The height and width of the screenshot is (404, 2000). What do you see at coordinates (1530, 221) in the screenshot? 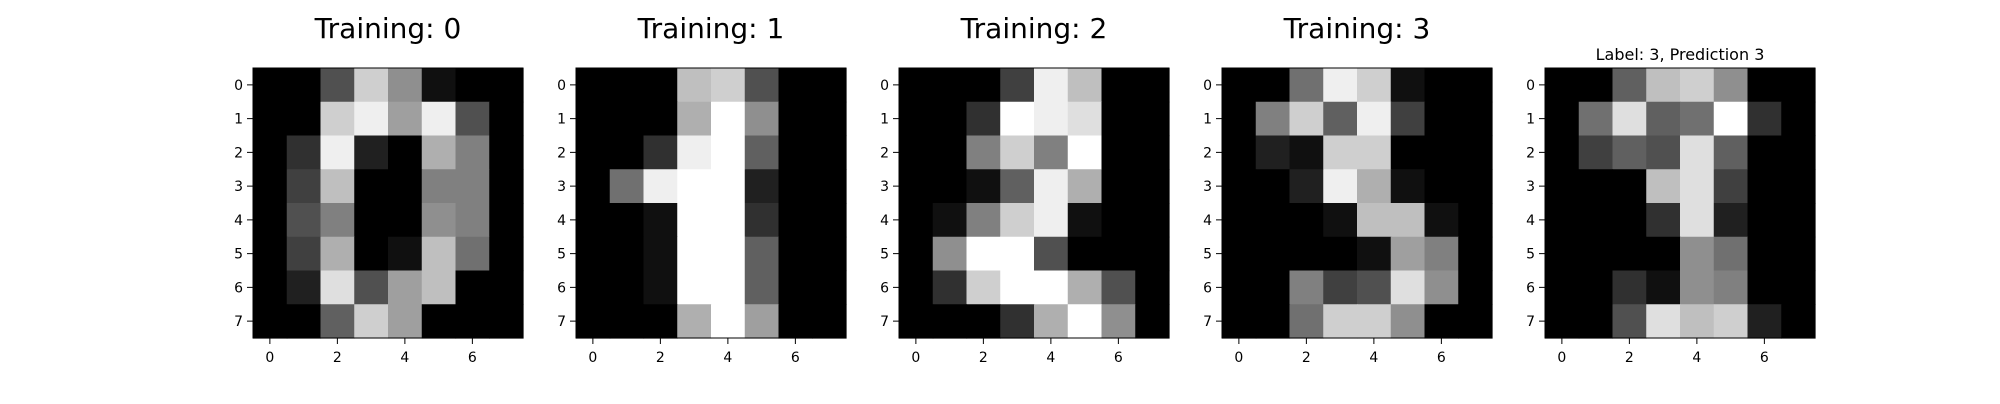
I see `y-tick-label: 4` at bounding box center [1530, 221].